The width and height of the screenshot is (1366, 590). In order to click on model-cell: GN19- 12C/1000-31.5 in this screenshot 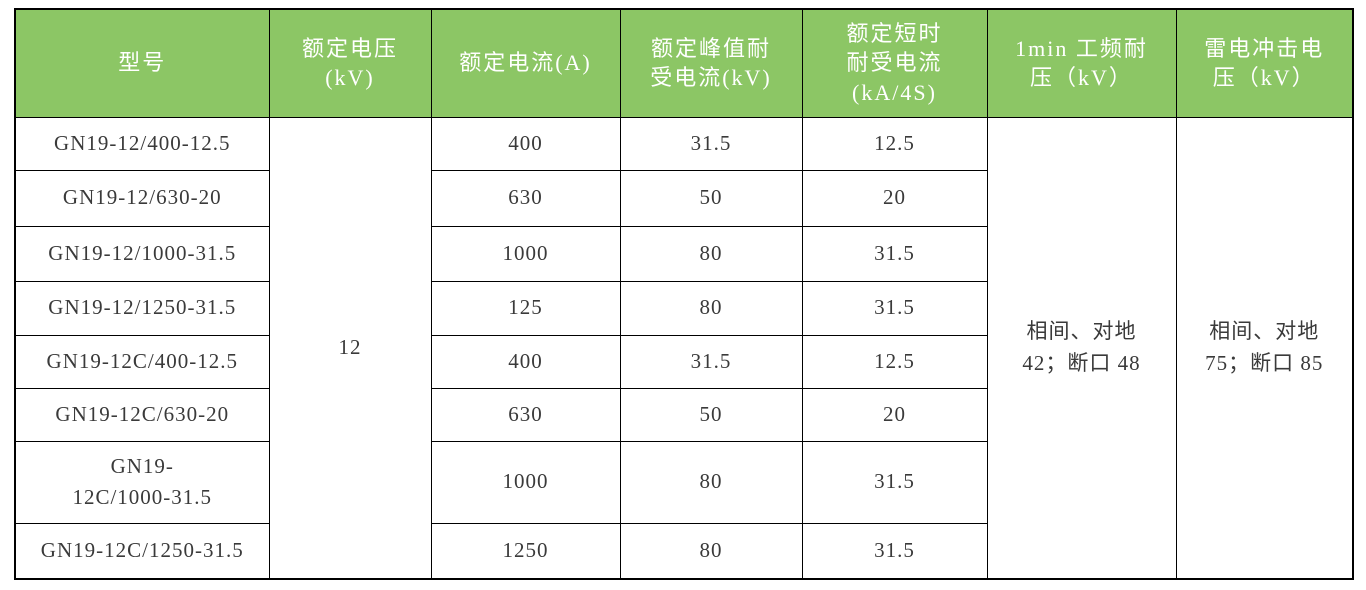, I will do `click(142, 482)`.